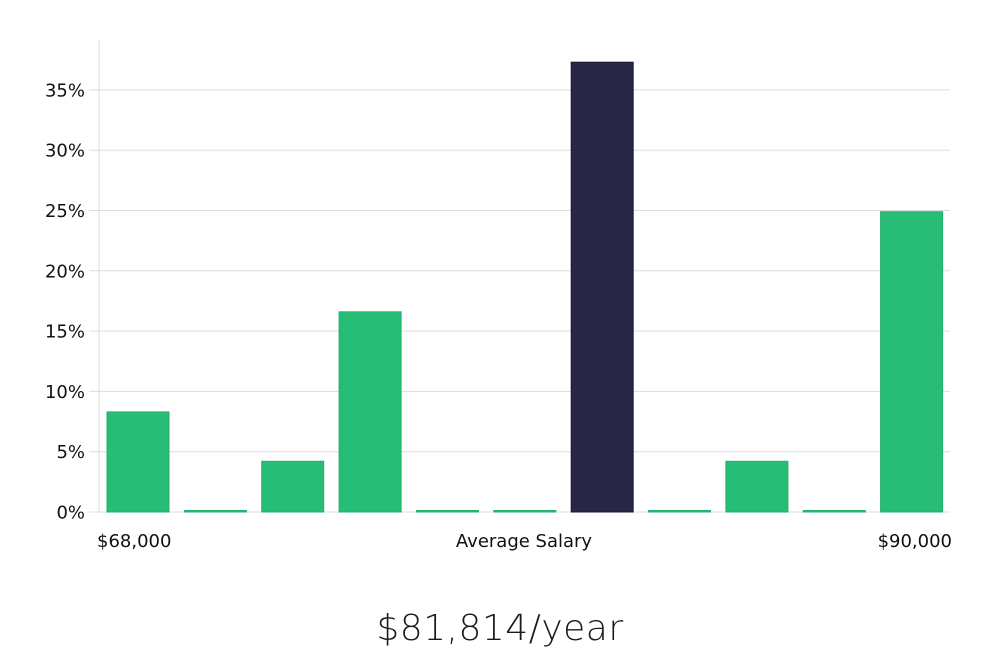  Describe the element at coordinates (65, 271) in the screenshot. I see `y-tick-label: 20%` at that location.